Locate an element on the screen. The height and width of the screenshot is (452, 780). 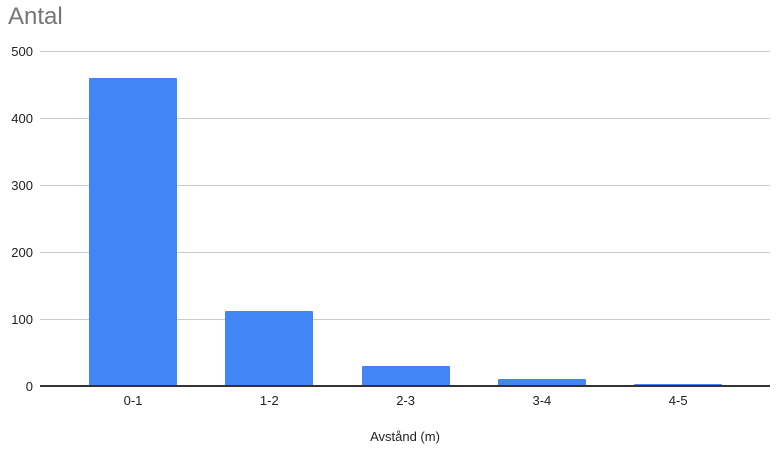
y-tick-label-400: 400 is located at coordinates (22, 118).